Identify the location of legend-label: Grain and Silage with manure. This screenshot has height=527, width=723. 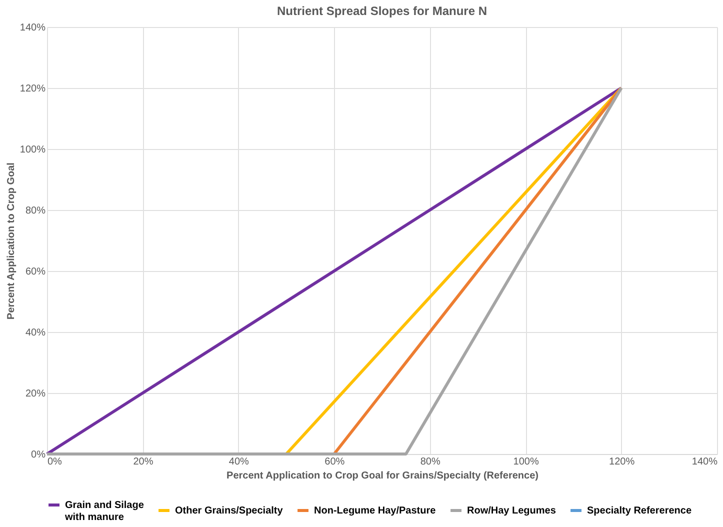
(104, 511).